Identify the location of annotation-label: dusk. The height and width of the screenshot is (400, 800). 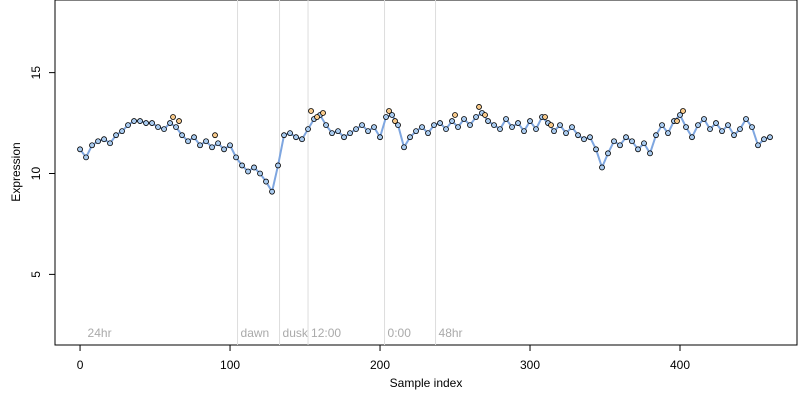
(296, 333).